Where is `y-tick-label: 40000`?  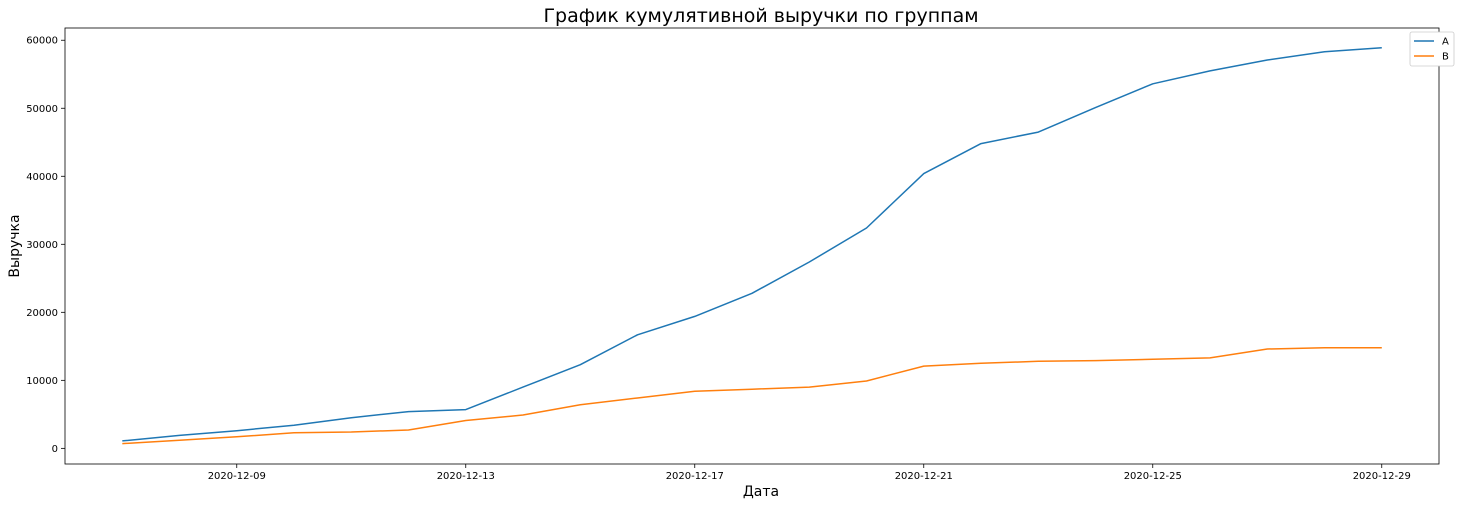 y-tick-label: 40000 is located at coordinates (42, 177).